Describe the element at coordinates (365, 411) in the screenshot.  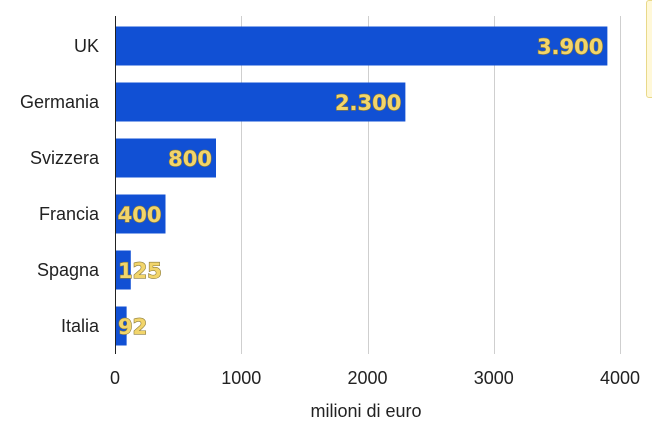
I see `x-axis-title: milioni di euro` at that location.